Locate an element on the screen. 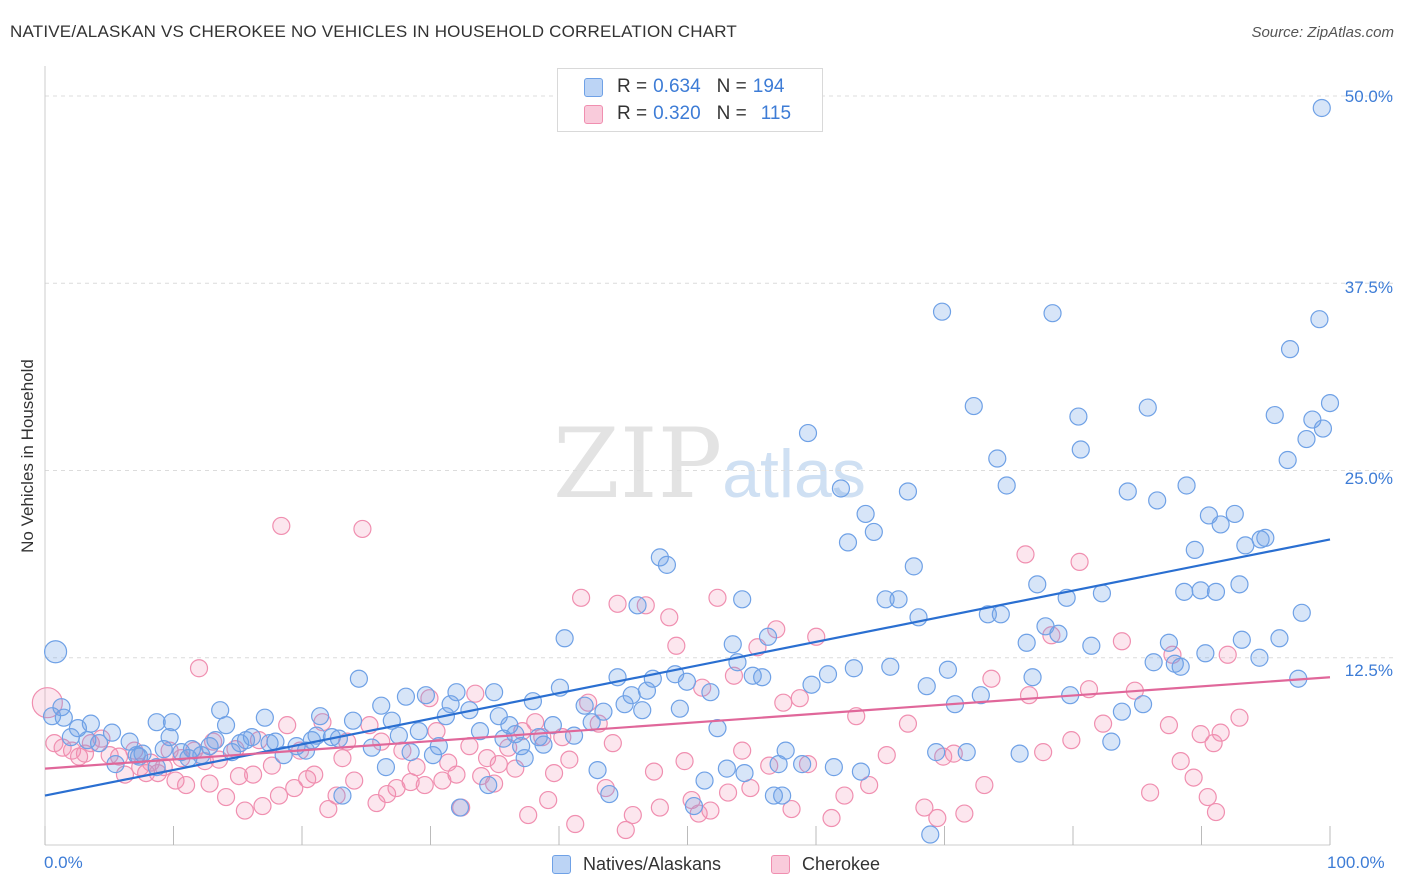 This screenshot has height=892, width=1406. legend-row-cherokee: R = 0.320 N = 115 is located at coordinates (690, 114).